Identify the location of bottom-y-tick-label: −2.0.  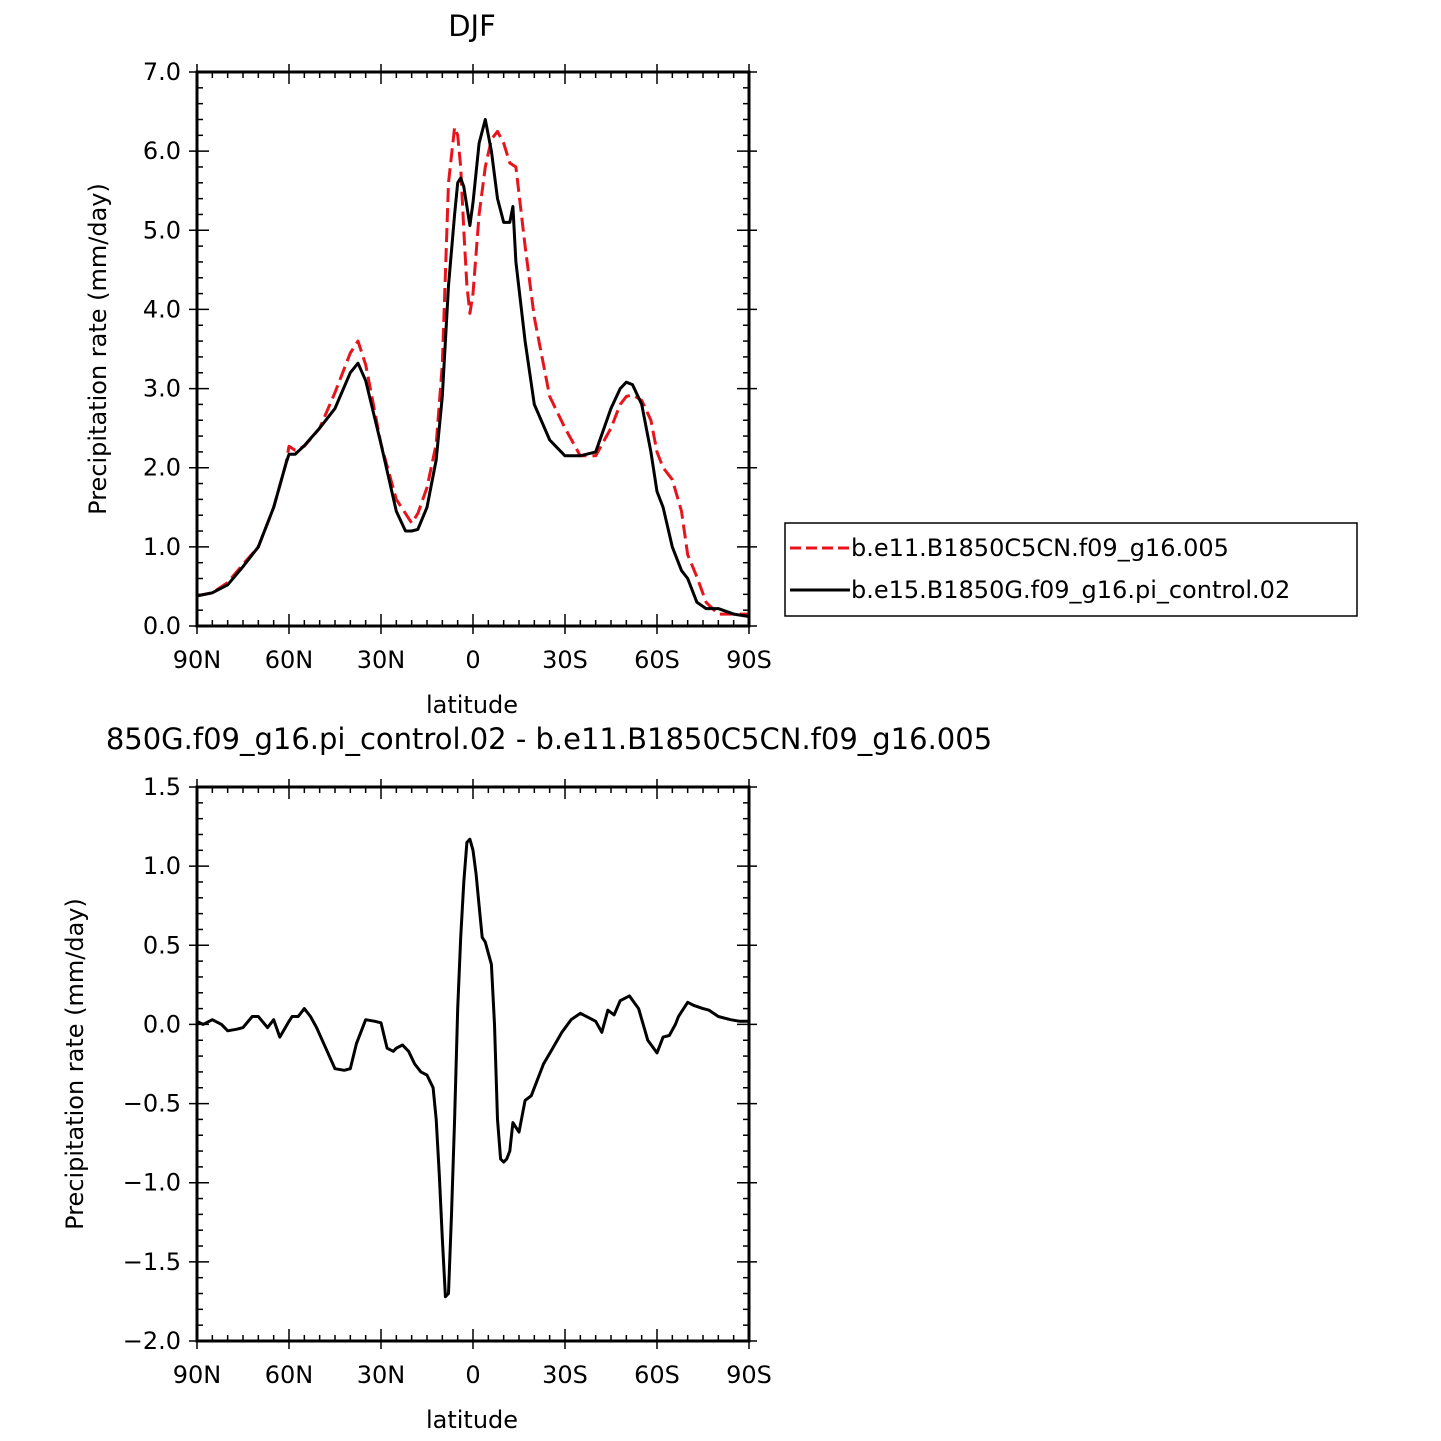
(152, 1341).